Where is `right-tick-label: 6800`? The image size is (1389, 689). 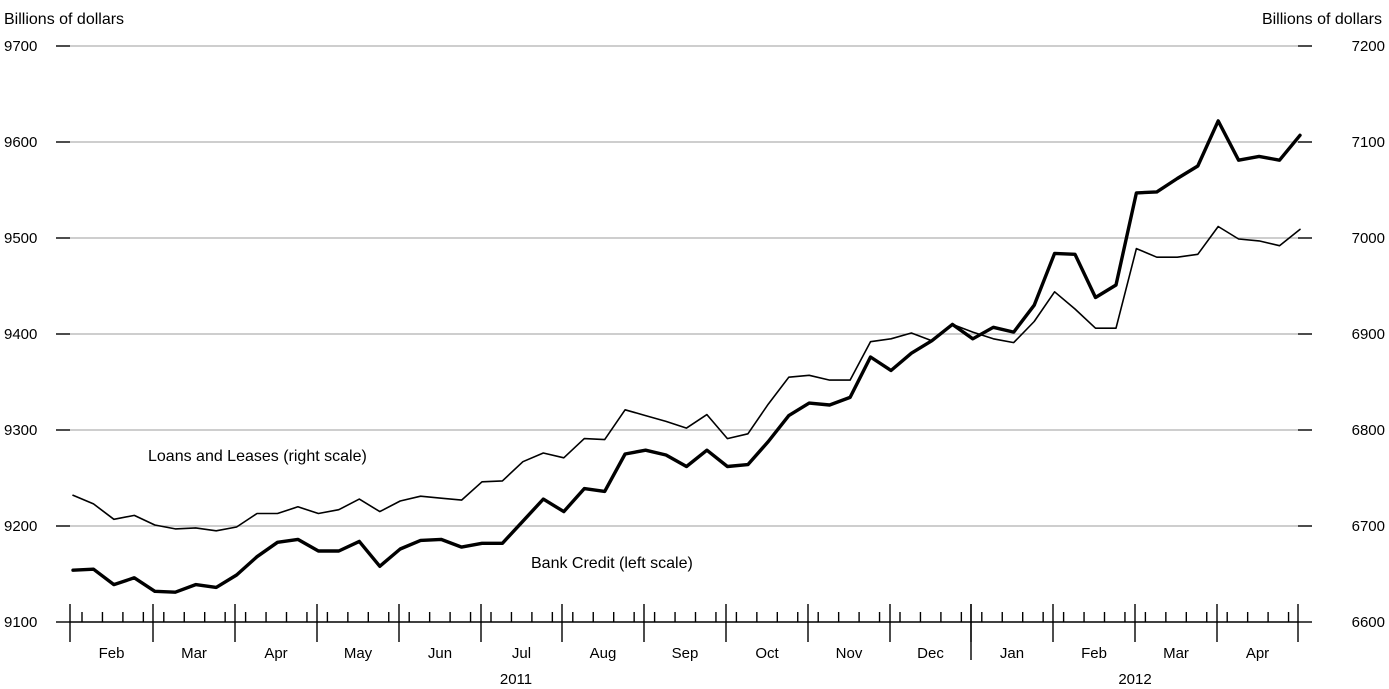
right-tick-label: 6800 is located at coordinates (1368, 430).